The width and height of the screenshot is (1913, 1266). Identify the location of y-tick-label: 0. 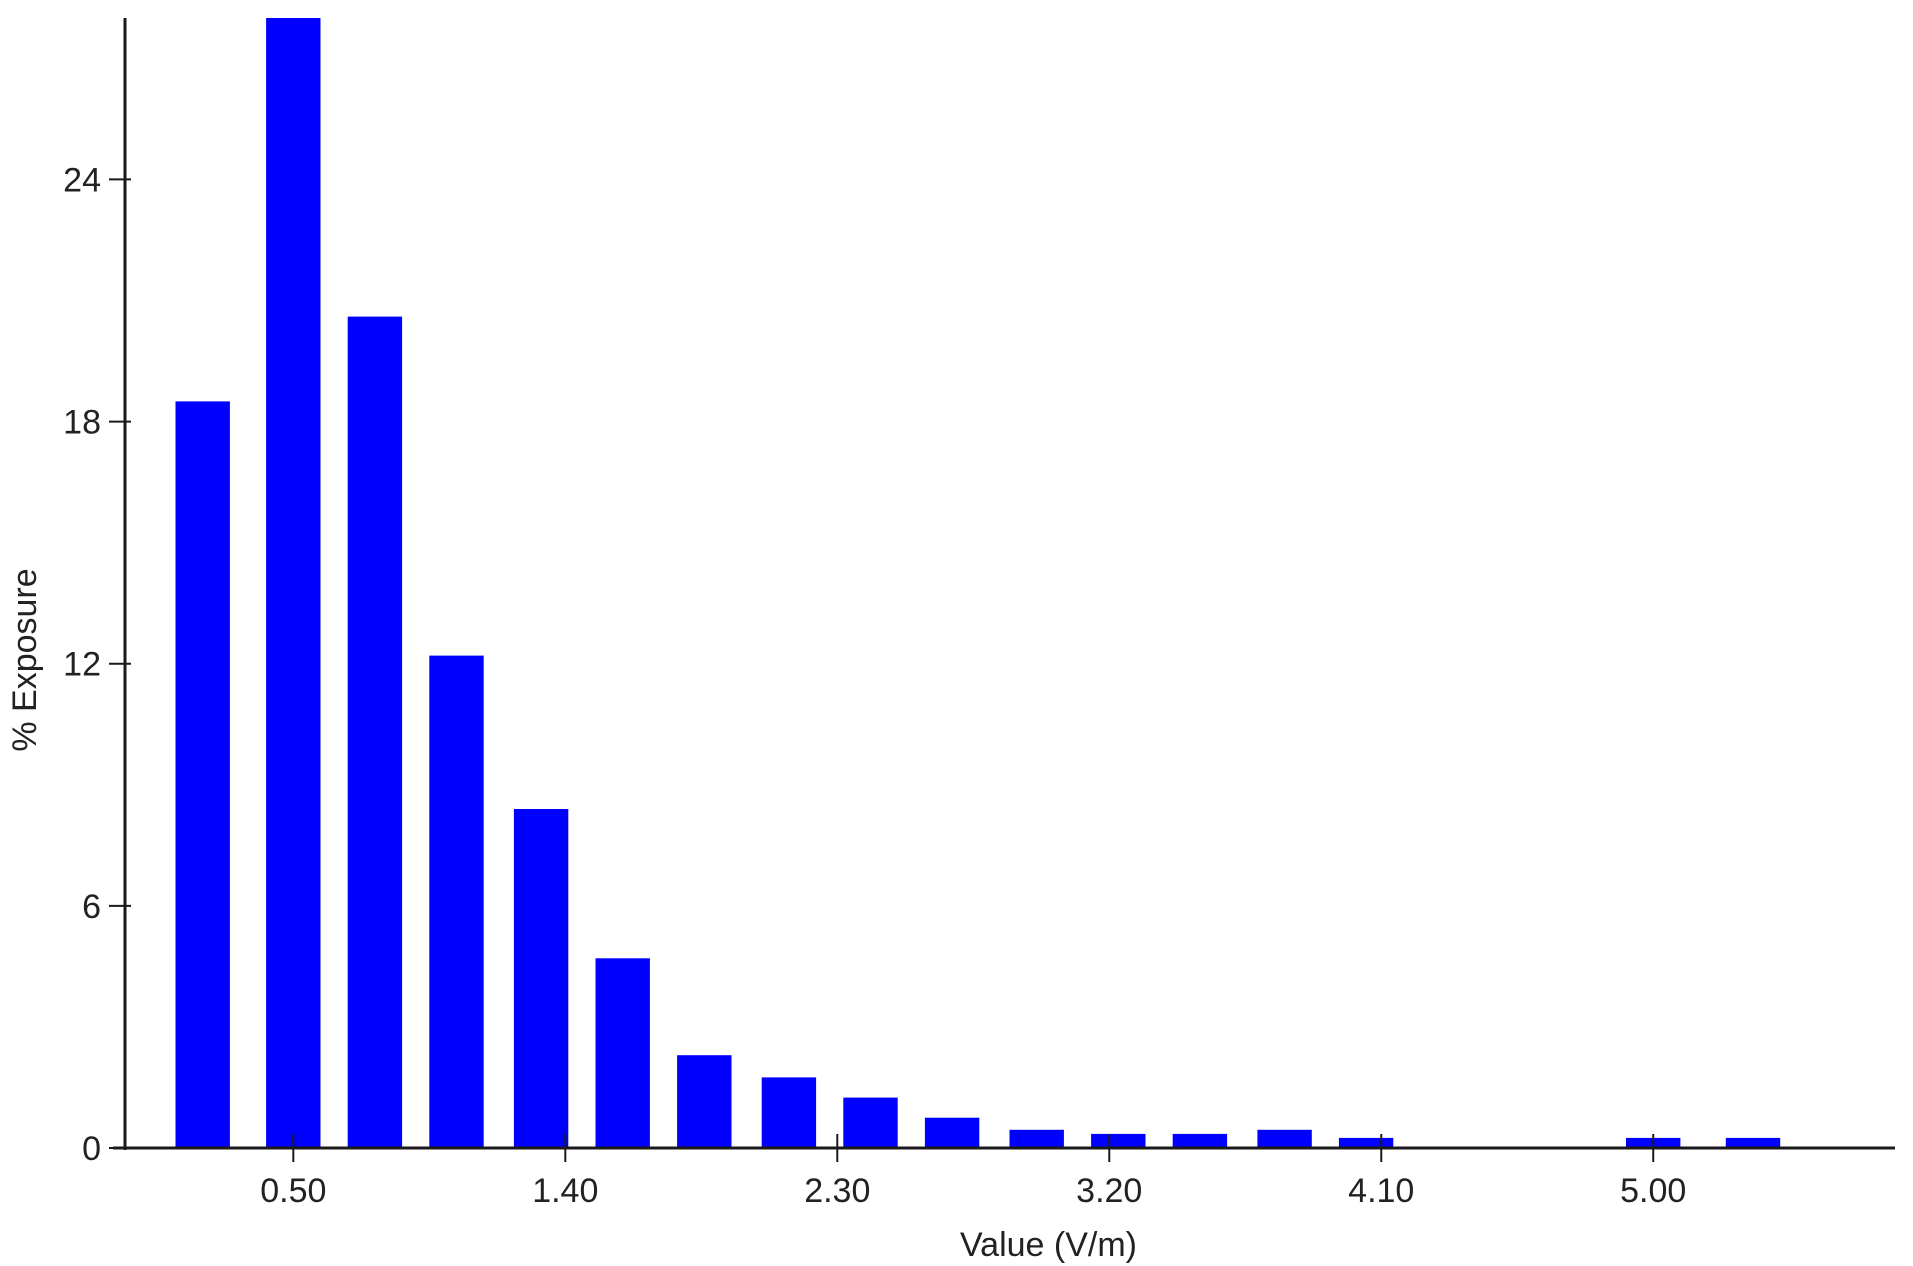
(91, 1149).